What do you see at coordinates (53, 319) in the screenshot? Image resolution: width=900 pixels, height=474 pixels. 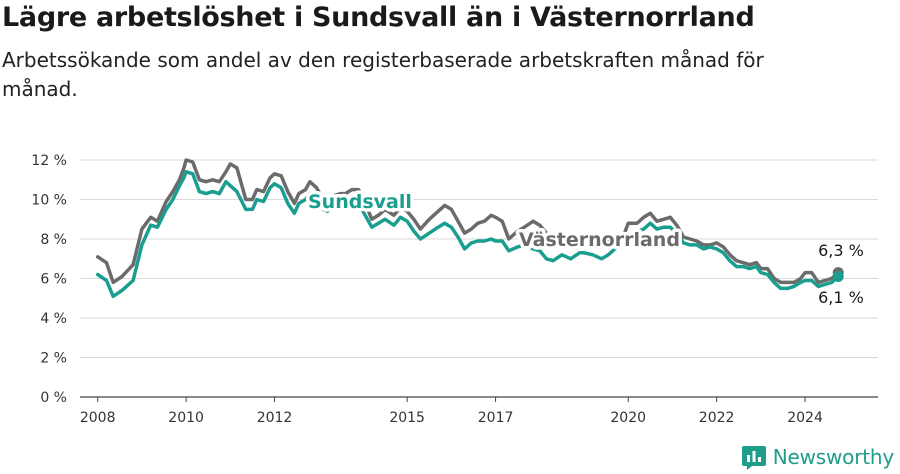 I see `y-tick-label: 4 %` at bounding box center [53, 319].